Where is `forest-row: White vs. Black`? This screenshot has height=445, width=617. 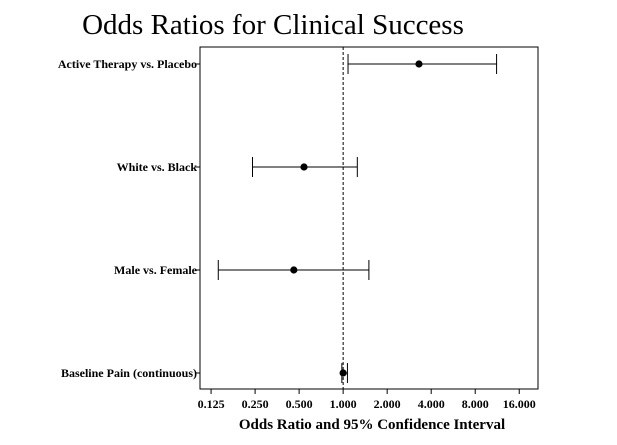
forest-row: White vs. Black is located at coordinates (237, 167).